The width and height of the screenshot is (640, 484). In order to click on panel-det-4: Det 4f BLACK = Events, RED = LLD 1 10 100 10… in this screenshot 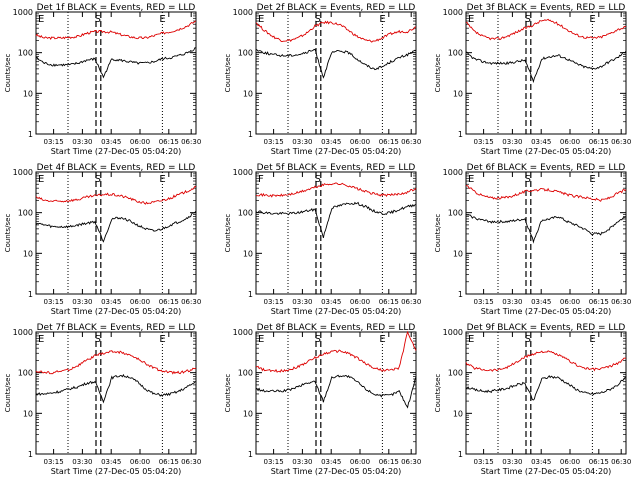, I will do `click(102, 239)`.